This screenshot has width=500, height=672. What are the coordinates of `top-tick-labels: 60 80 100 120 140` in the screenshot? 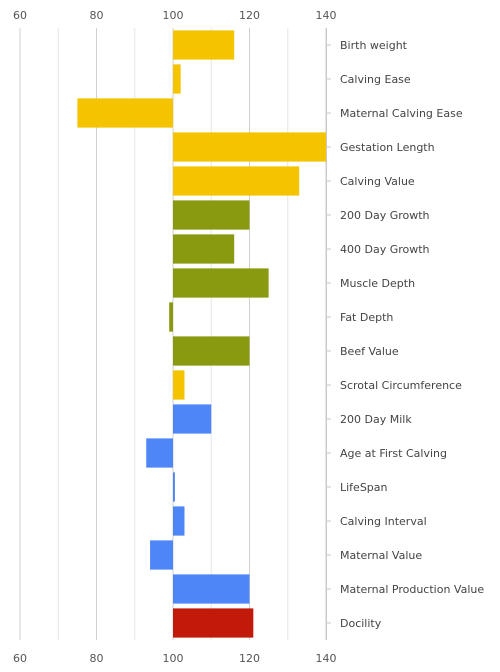 It's located at (175, 15).